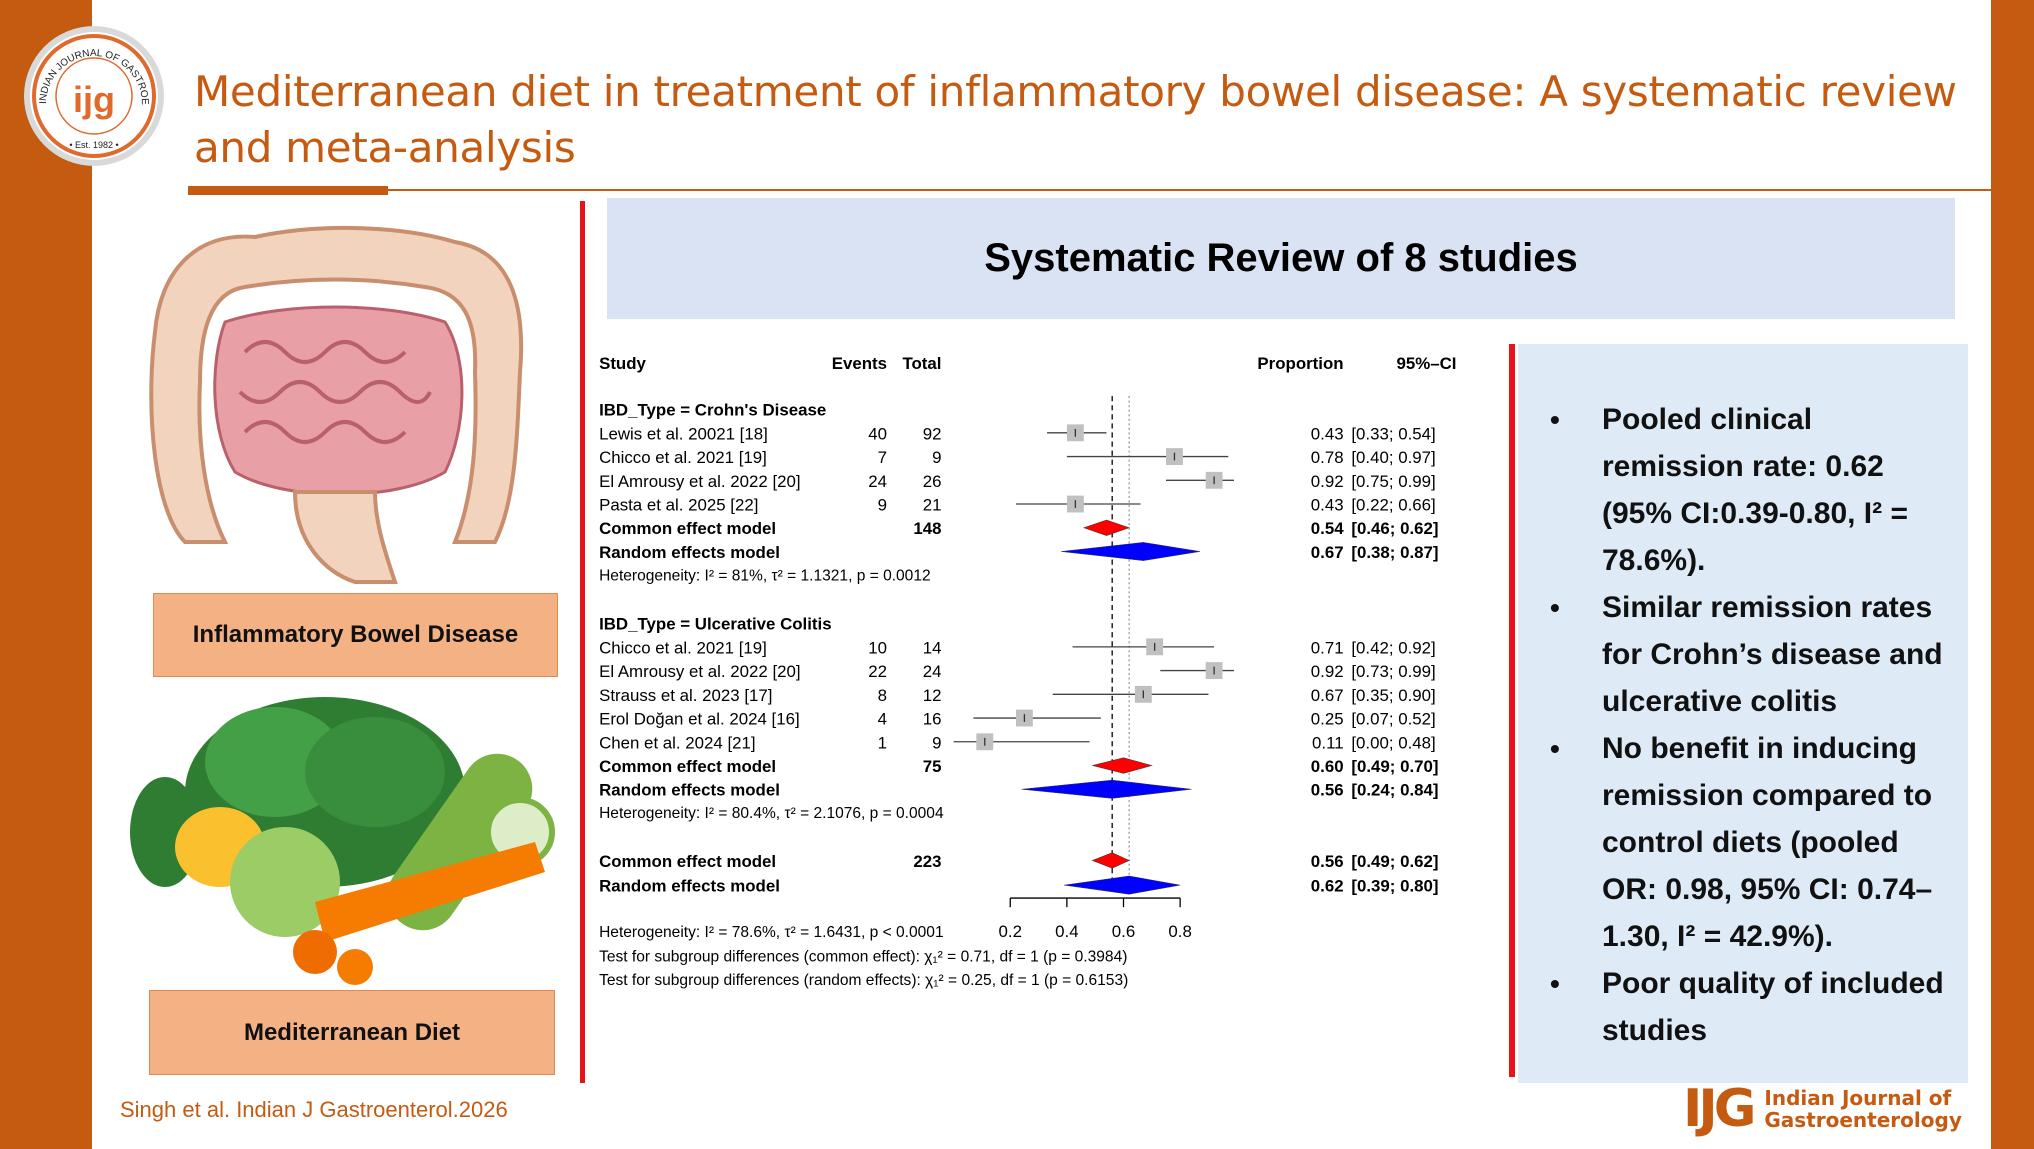 This screenshot has width=2034, height=1149. I want to click on svg-text: ijg, so click(94, 99).